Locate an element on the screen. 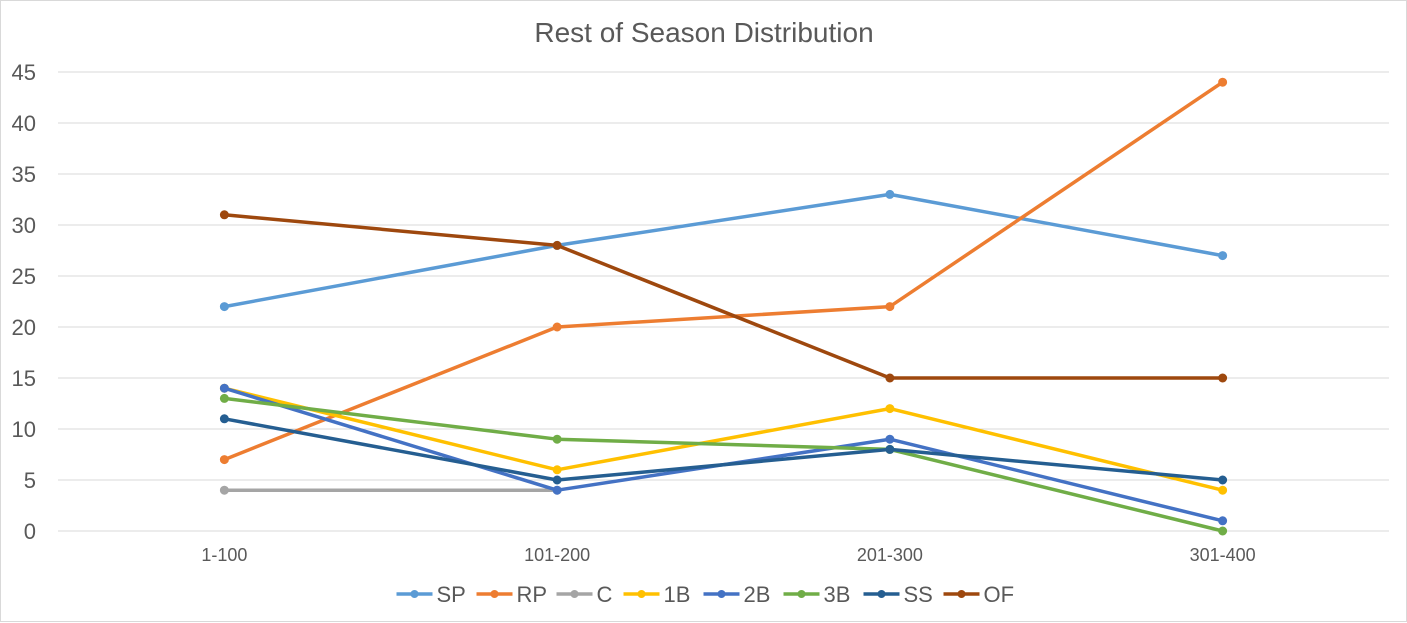 Image resolution: width=1407 pixels, height=623 pixels. y-tick-label: 25 is located at coordinates (24, 276).